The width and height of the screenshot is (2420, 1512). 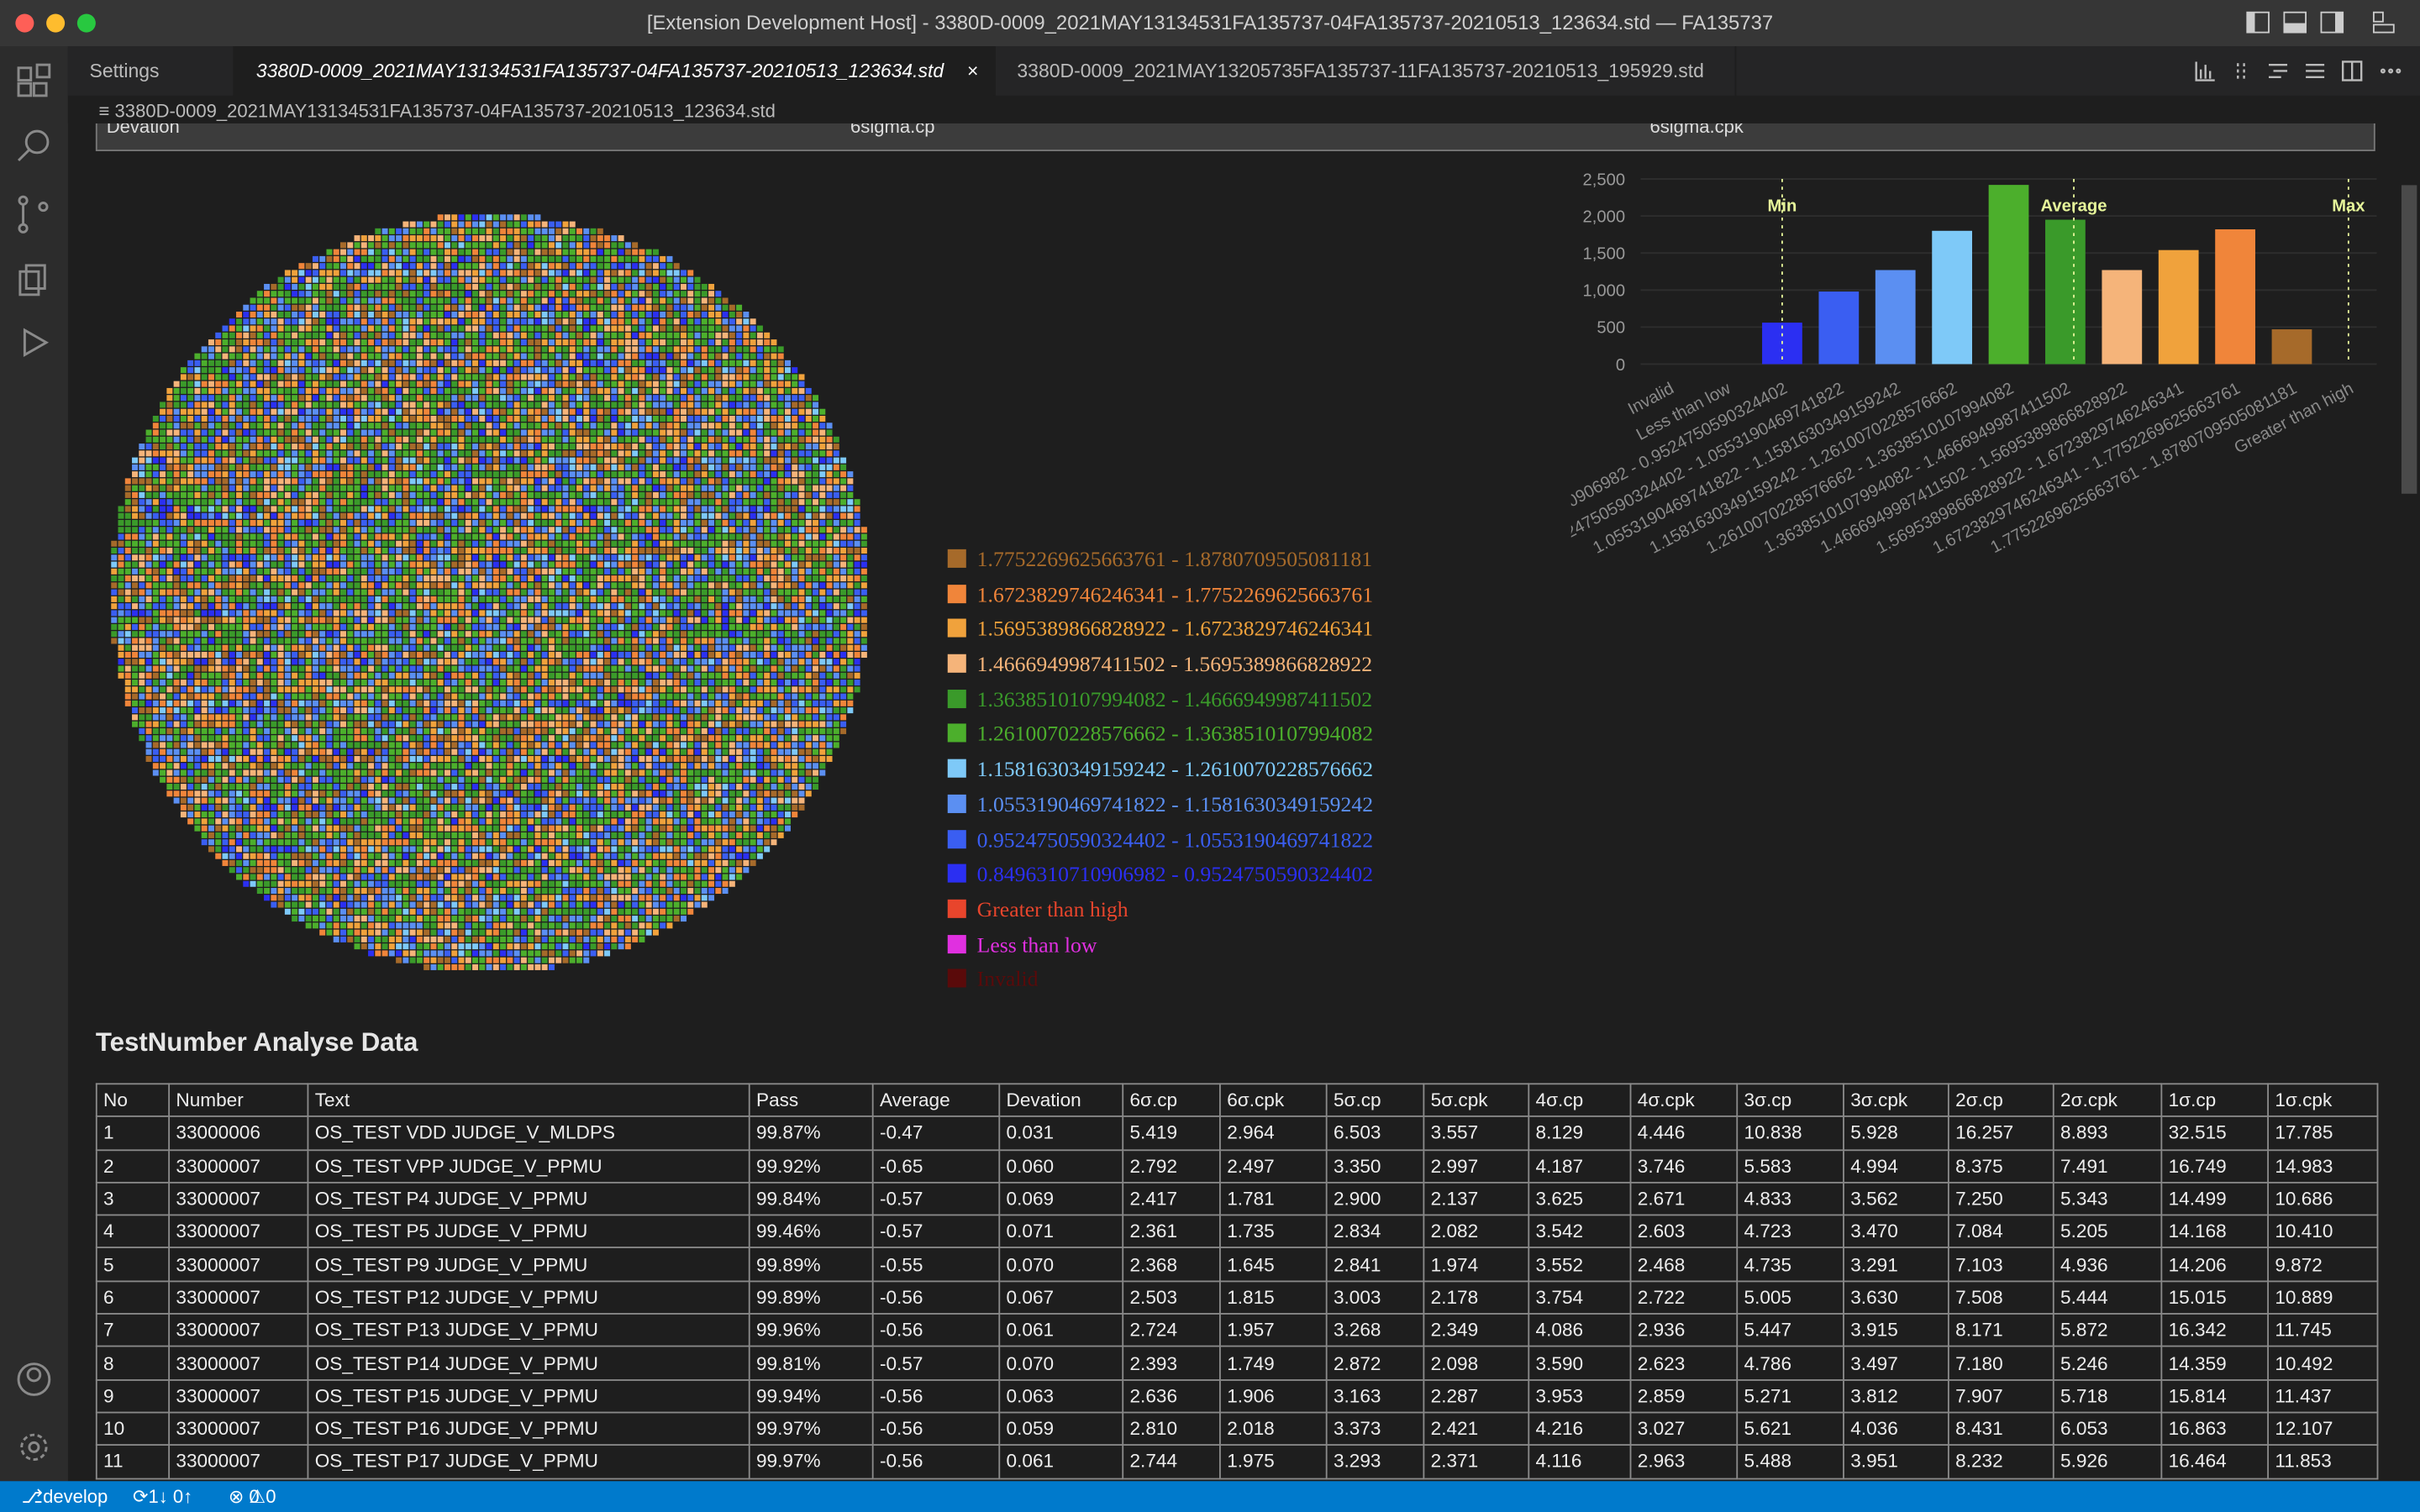 What do you see at coordinates (24, 23) in the screenshot?
I see `close-button` at bounding box center [24, 23].